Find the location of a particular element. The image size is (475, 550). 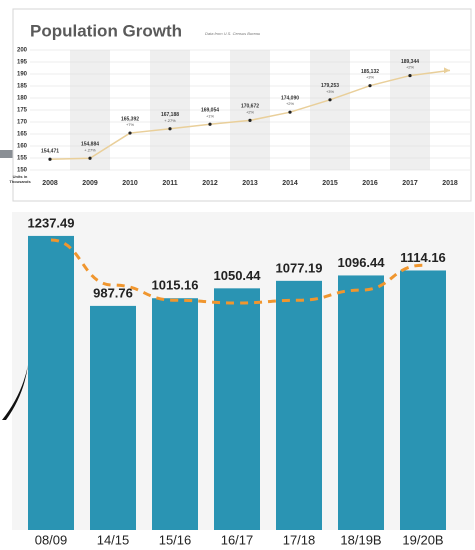

y-tick-label: 200 is located at coordinates (22, 51).